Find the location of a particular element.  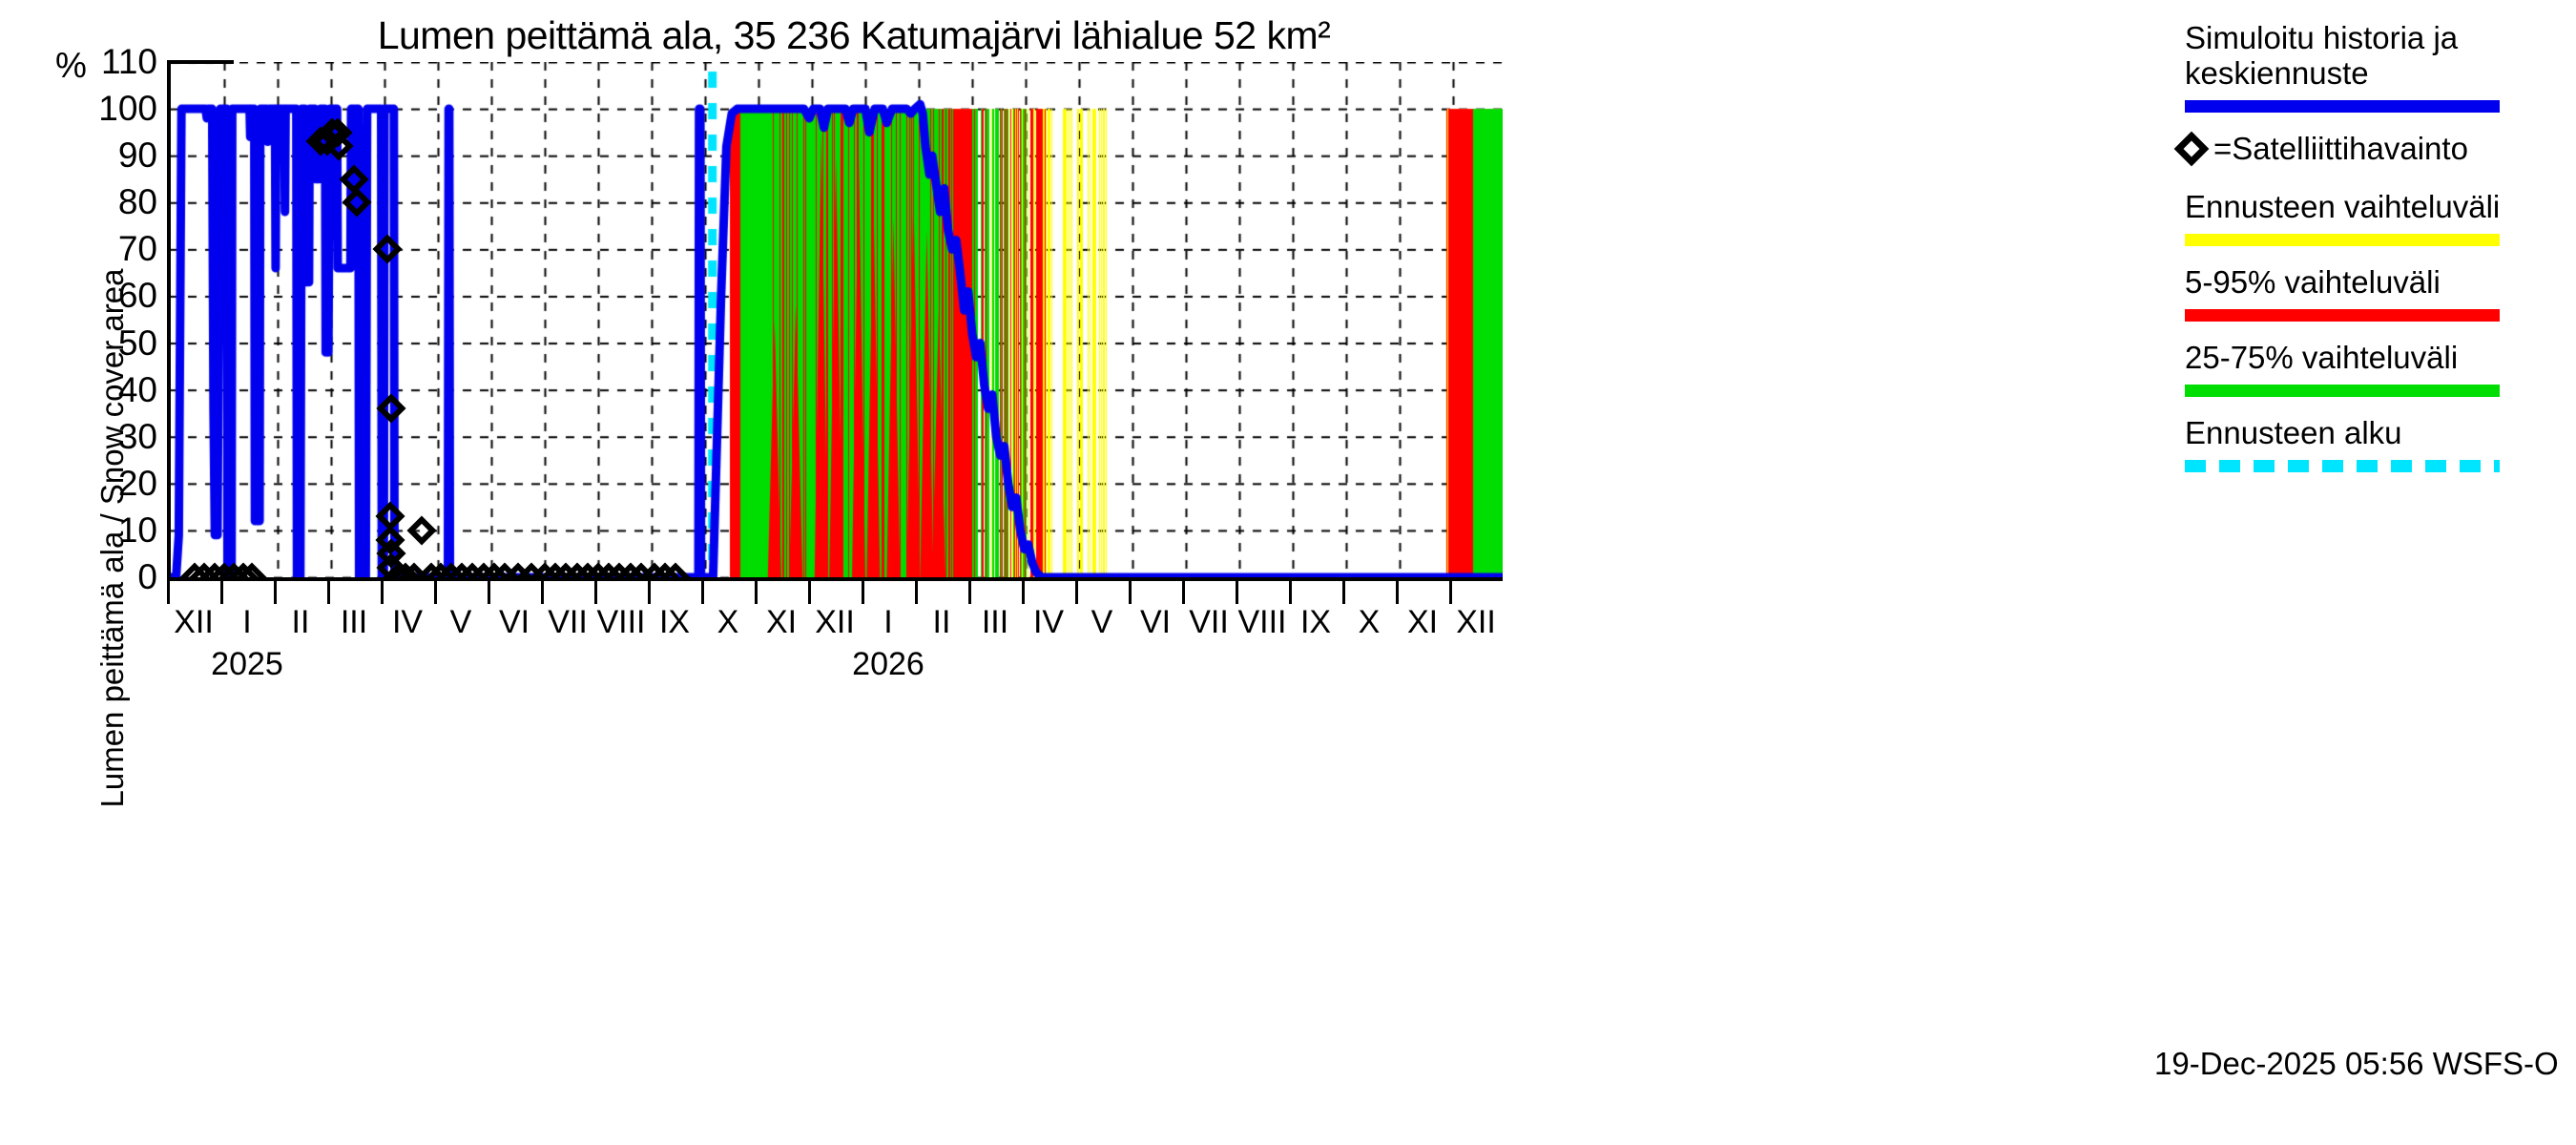

legend-satellite-label: =Satelliittihavainto is located at coordinates (2340, 148).